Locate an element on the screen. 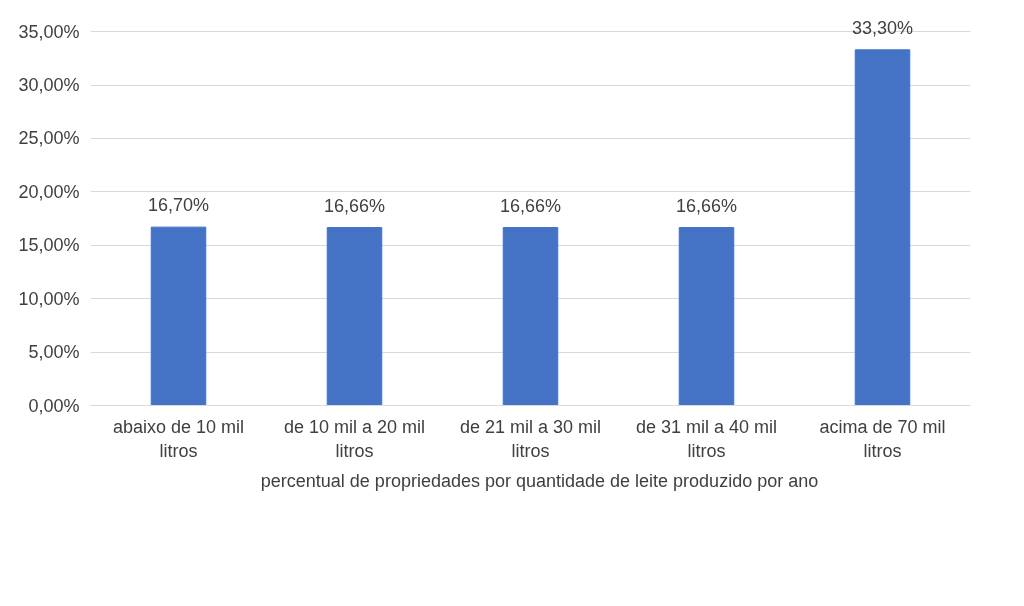  y-tick-label: 30,00% is located at coordinates (49, 85).